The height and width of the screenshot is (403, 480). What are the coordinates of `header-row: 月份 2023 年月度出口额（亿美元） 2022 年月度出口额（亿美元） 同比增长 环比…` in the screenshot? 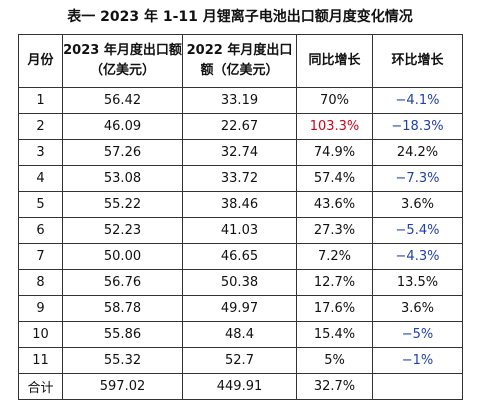 It's located at (240, 61).